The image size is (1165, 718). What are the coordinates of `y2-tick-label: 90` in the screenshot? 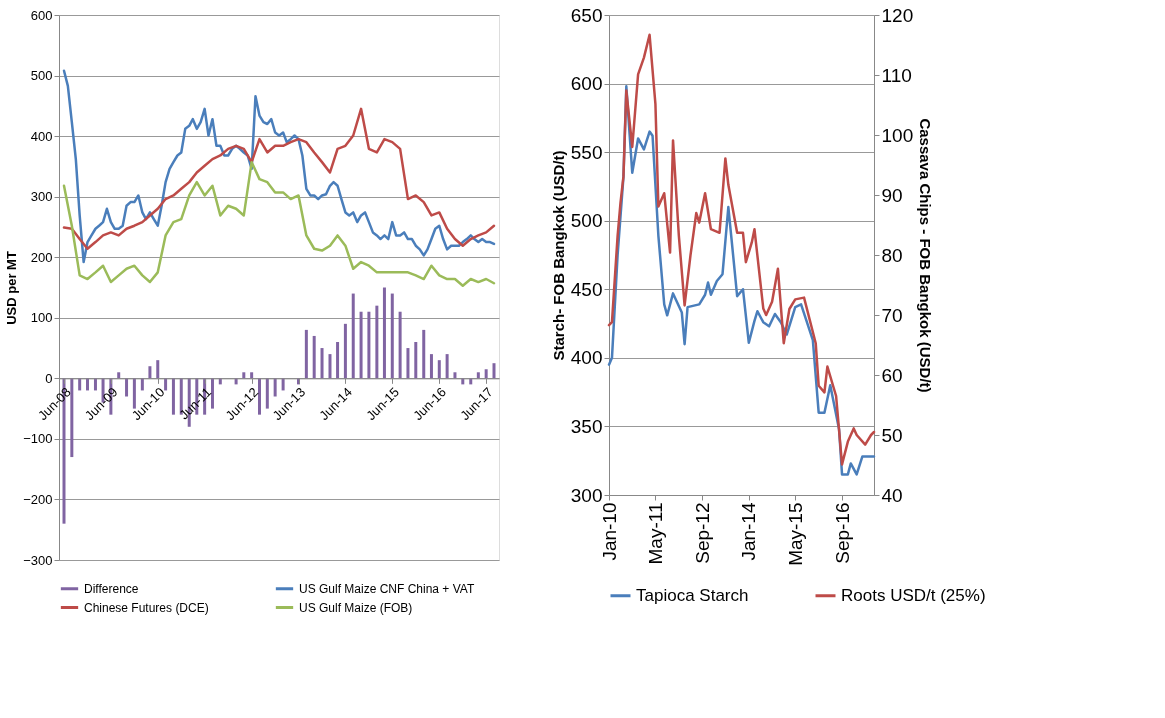 It's located at (892, 195).